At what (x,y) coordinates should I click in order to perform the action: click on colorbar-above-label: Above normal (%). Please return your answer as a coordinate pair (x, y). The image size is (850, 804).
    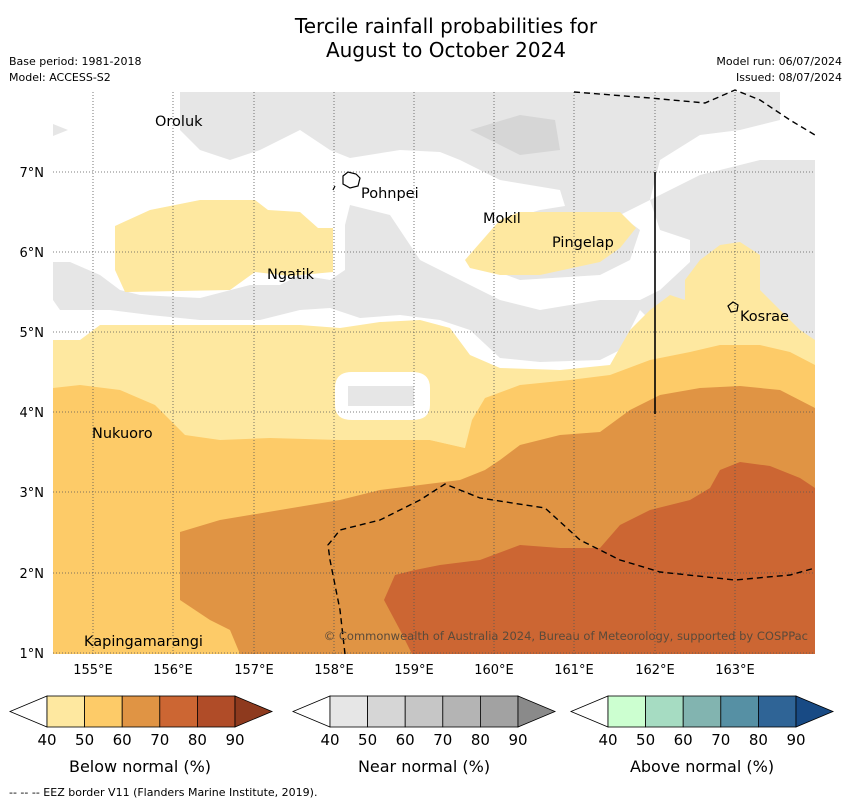
    Looking at the image, I should click on (702, 766).